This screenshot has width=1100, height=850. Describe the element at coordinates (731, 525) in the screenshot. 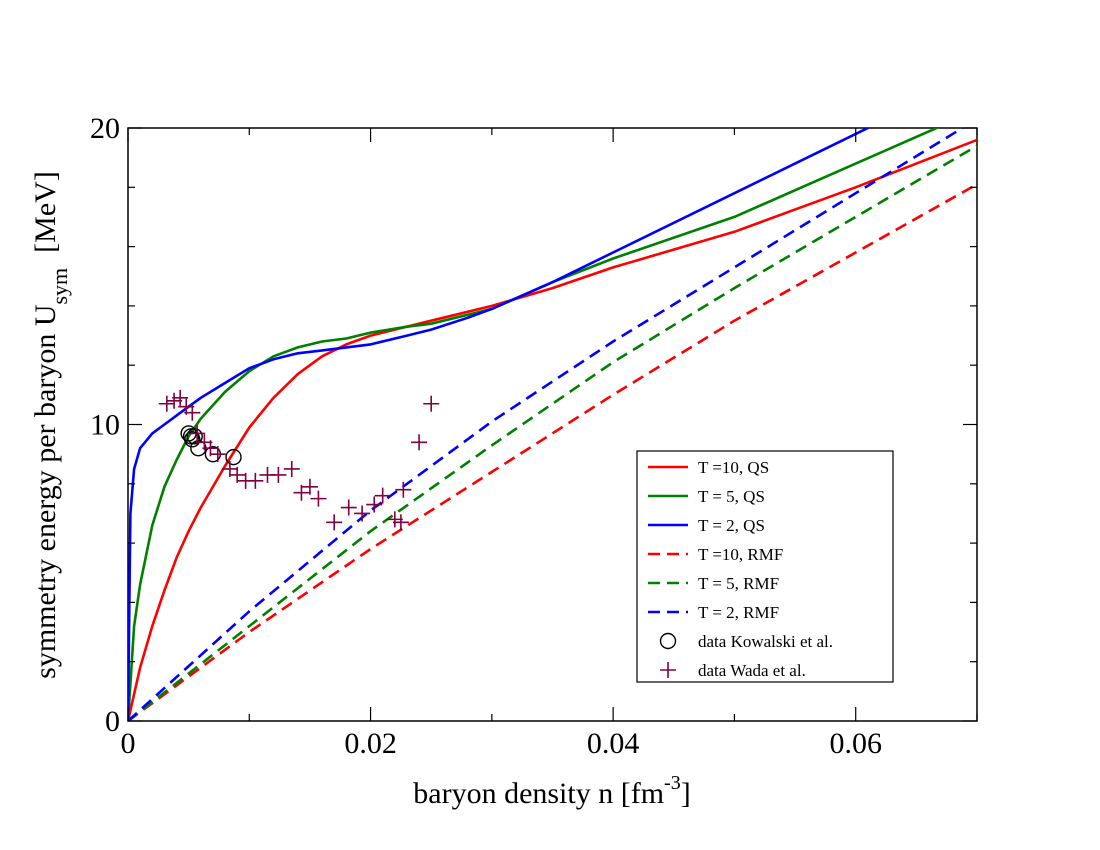

I see `legend-label: T = 2, QS` at that location.